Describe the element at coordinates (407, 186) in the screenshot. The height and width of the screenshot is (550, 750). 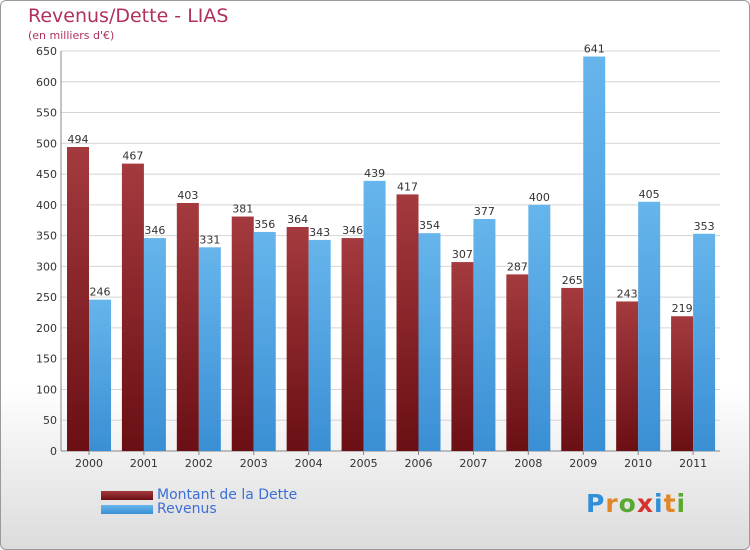
I see `data-label-dette: 417` at that location.